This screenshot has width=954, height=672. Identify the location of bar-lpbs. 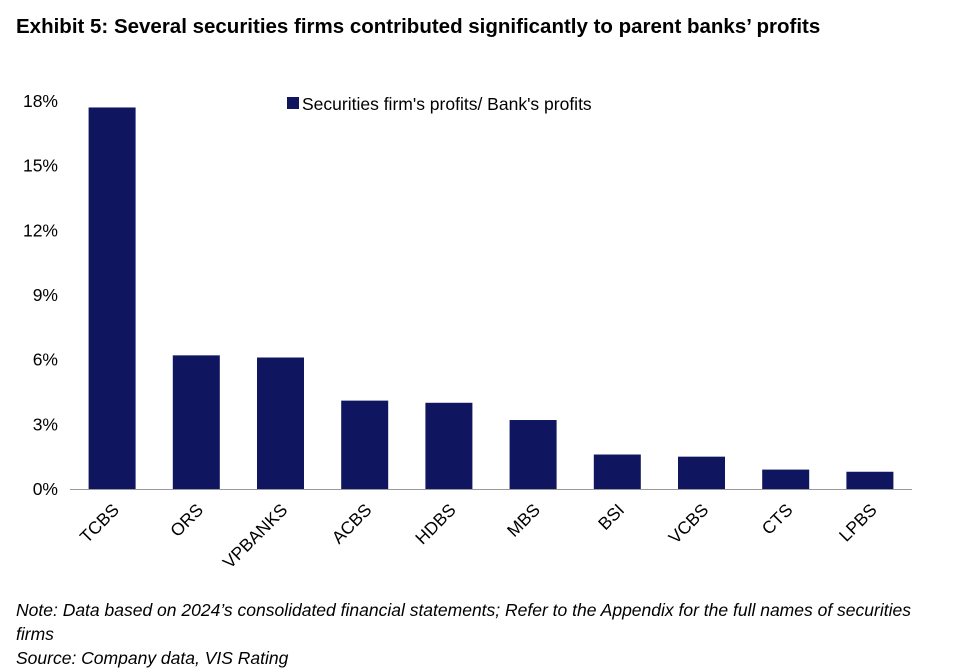
(870, 480).